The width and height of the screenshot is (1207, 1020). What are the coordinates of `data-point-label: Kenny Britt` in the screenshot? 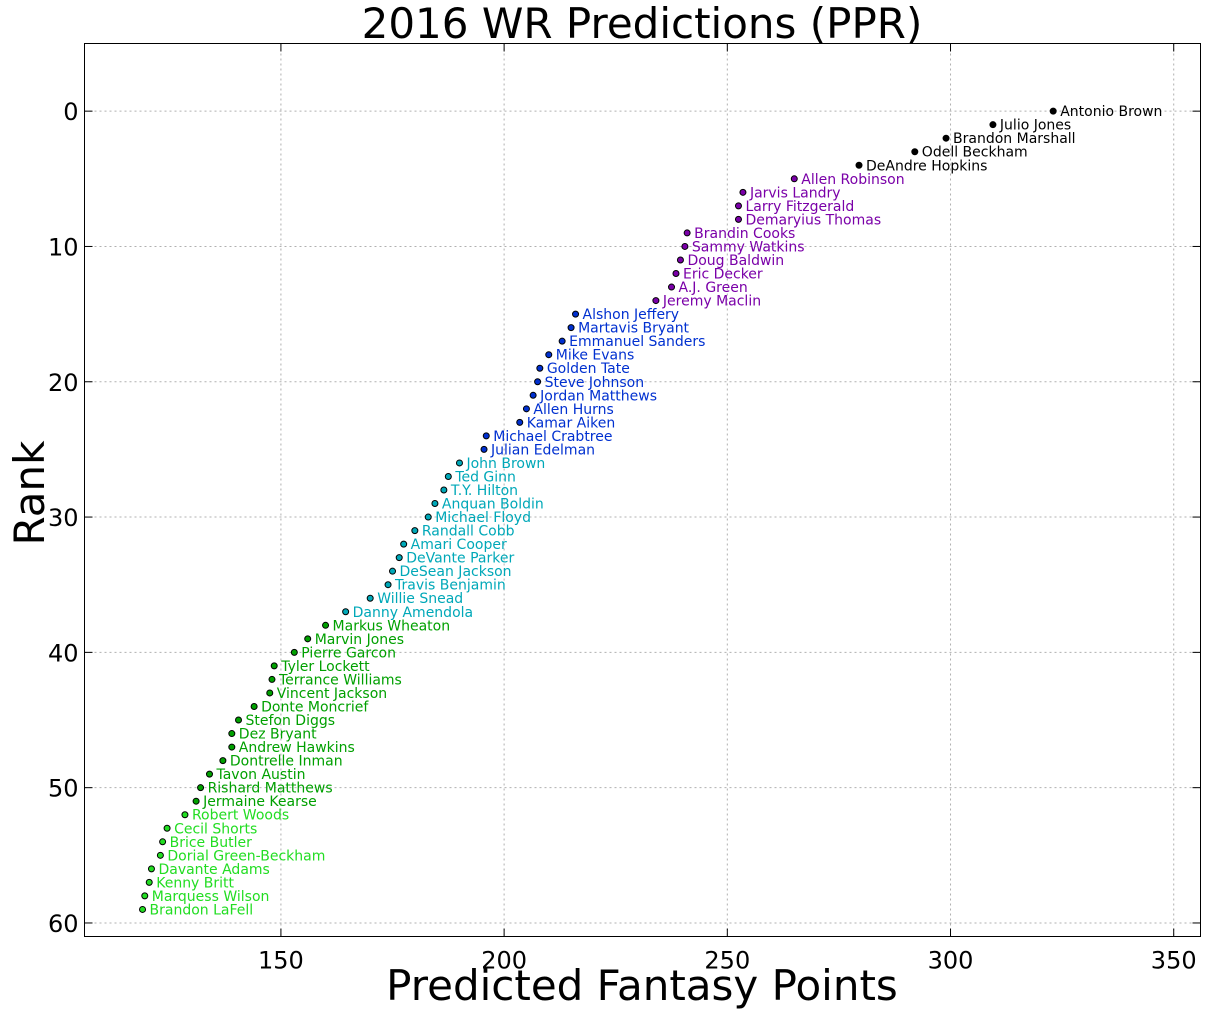 It's located at (195, 883).